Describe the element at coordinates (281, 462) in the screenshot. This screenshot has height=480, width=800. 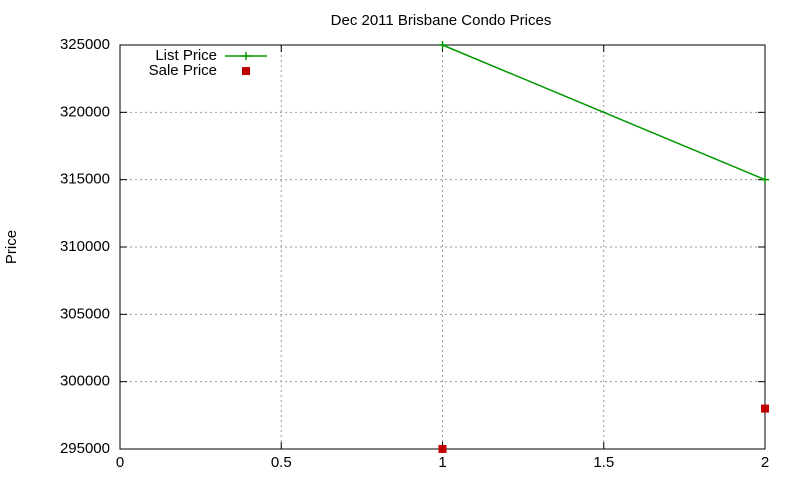
I see `x-tick-label: 0.5` at that location.